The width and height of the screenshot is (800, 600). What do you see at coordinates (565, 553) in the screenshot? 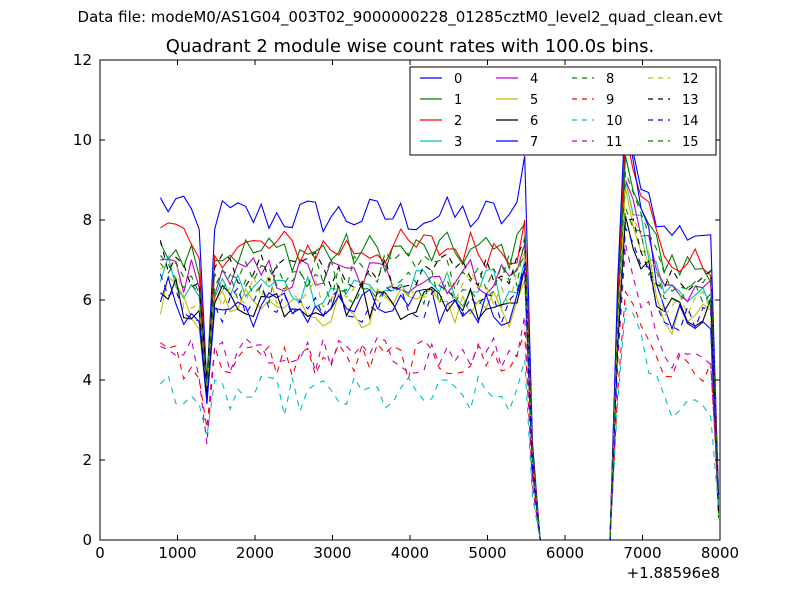
I see `x-tick-label: 6000` at bounding box center [565, 553].